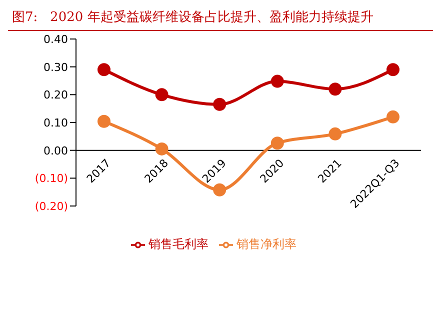  Describe the element at coordinates (220, 19) in the screenshot. I see `chart-title: 图7: 2020 年起受益碳纤维设备占比提升、盈利能力持续提升` at that location.